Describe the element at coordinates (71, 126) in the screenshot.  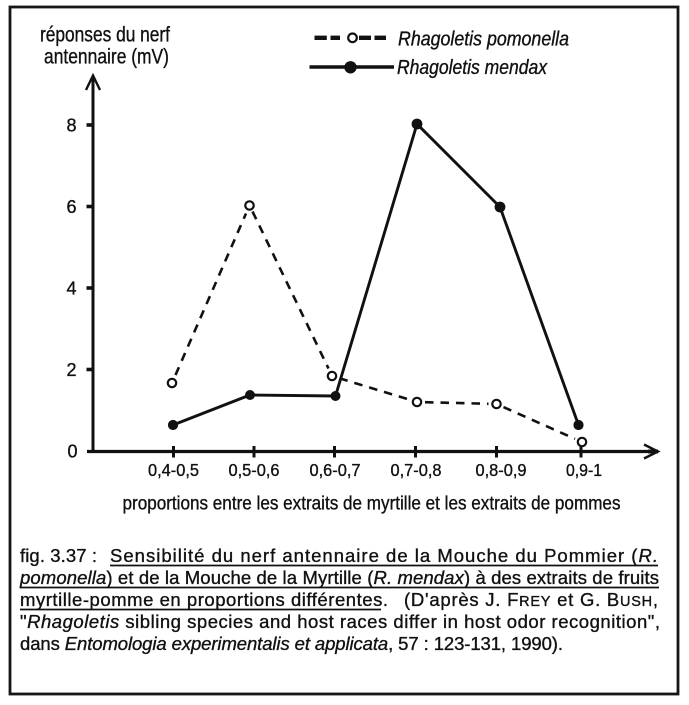
I see `svg-text: 8` at that location.